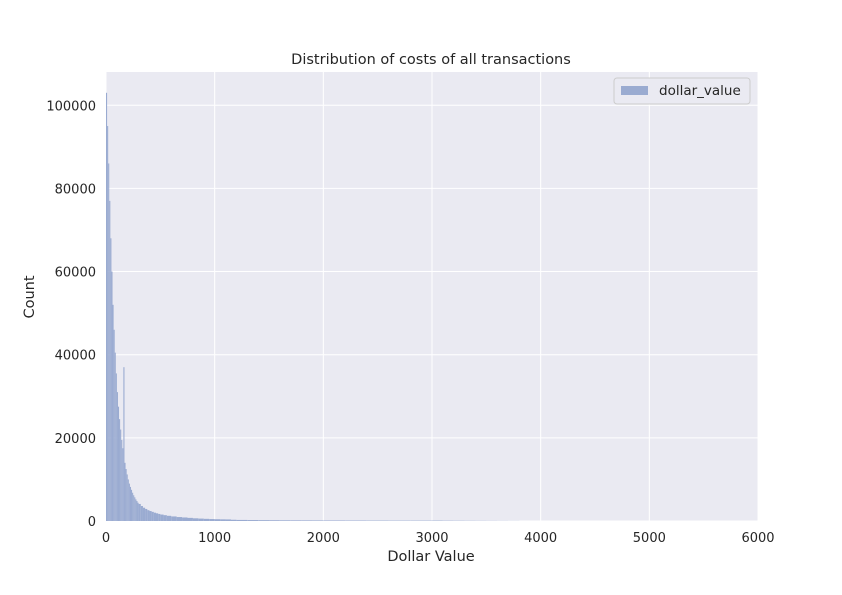 Image resolution: width=842 pixels, height=595 pixels. I want to click on y-tick-label: 100000, so click(71, 106).